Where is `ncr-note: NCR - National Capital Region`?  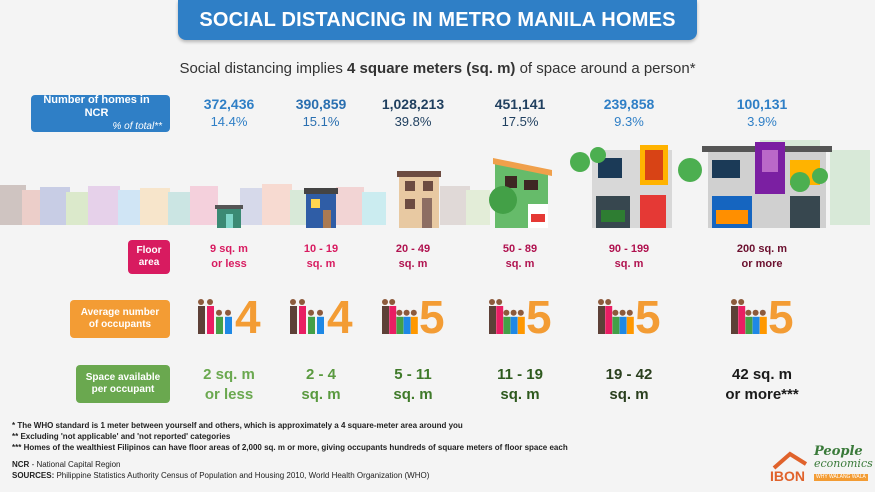 ncr-note: NCR - National Capital Region is located at coordinates (220, 464).